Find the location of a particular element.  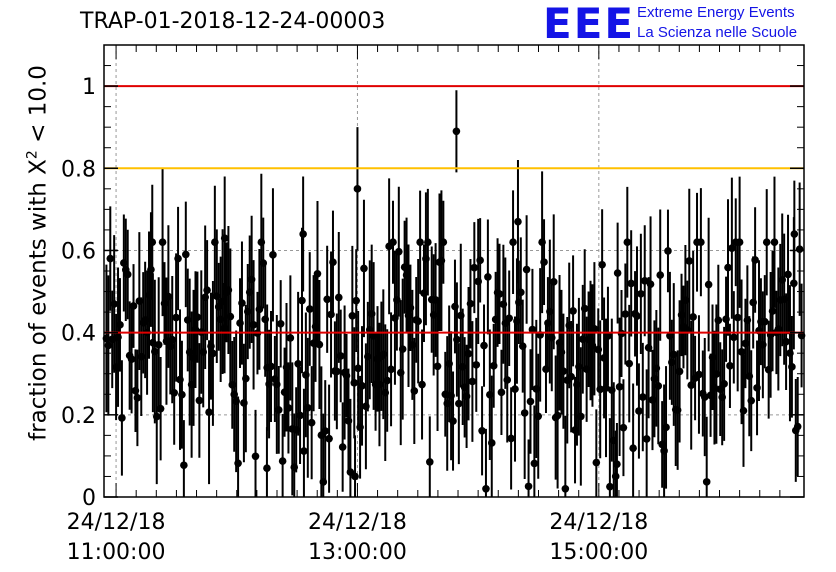

x-tick-time: 11:00:00 is located at coordinates (116, 552).